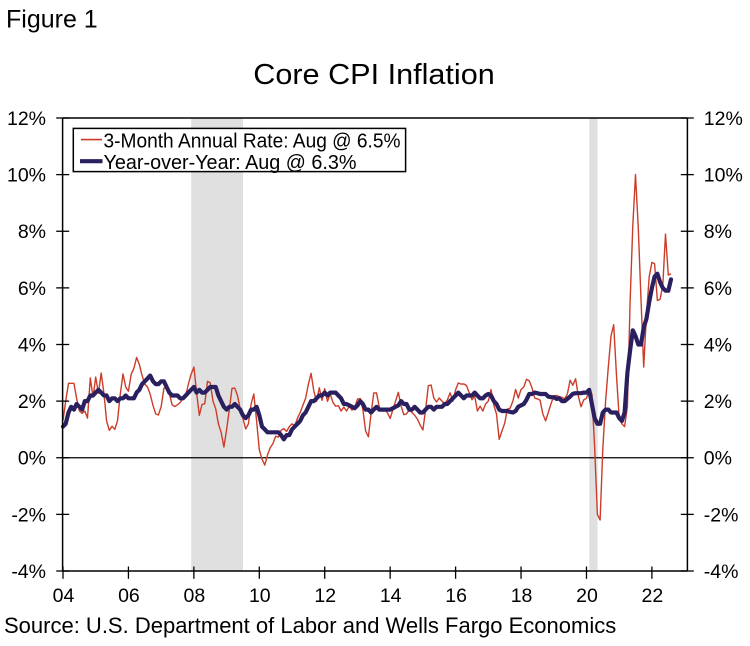 This screenshot has width=750, height=646. Describe the element at coordinates (653, 596) in the screenshot. I see `svg-text: 22` at that location.